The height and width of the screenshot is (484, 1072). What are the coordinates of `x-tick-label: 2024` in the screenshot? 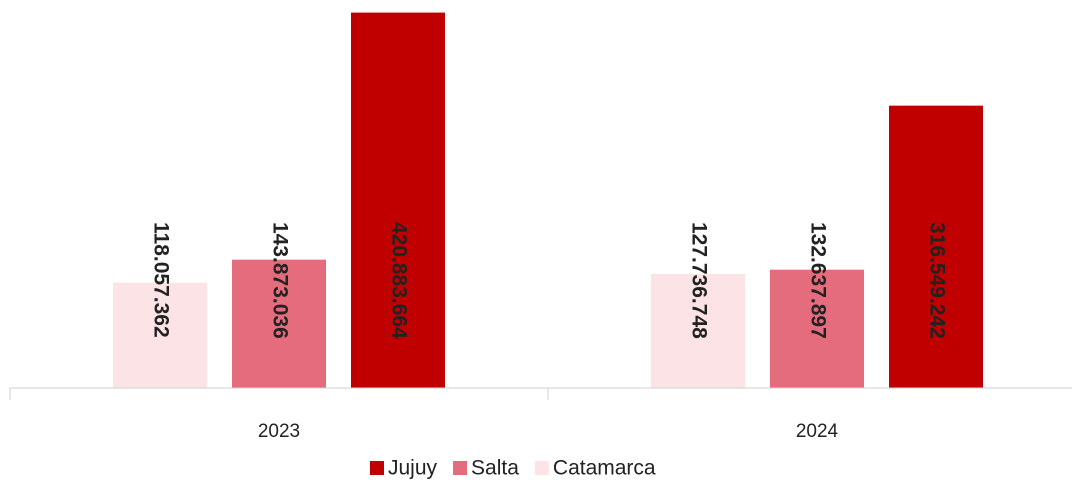 It's located at (817, 431).